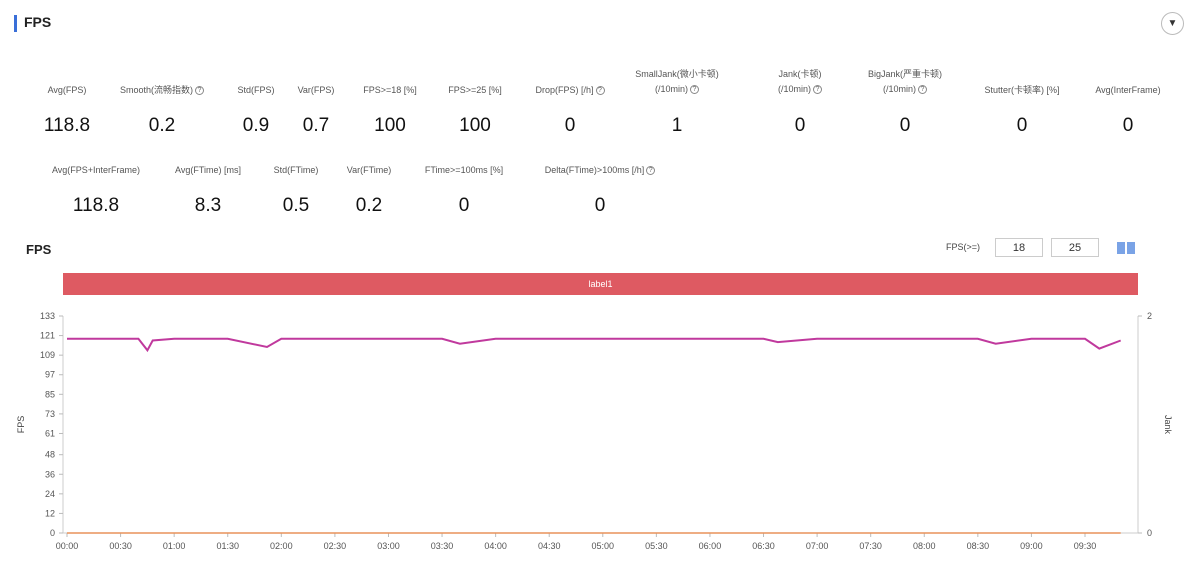  Describe the element at coordinates (800, 68) in the screenshot. I see `metric-r1-8: Jank(卡顿) (/10min)? 0` at that location.